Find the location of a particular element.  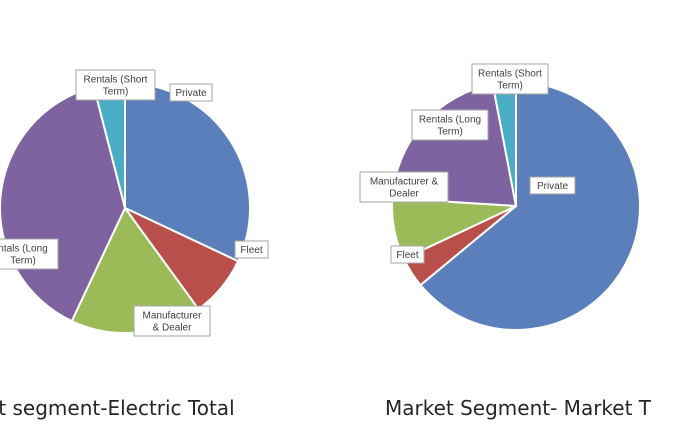

chart-title-market-total: Market Segment- Market T is located at coordinates (518, 408).